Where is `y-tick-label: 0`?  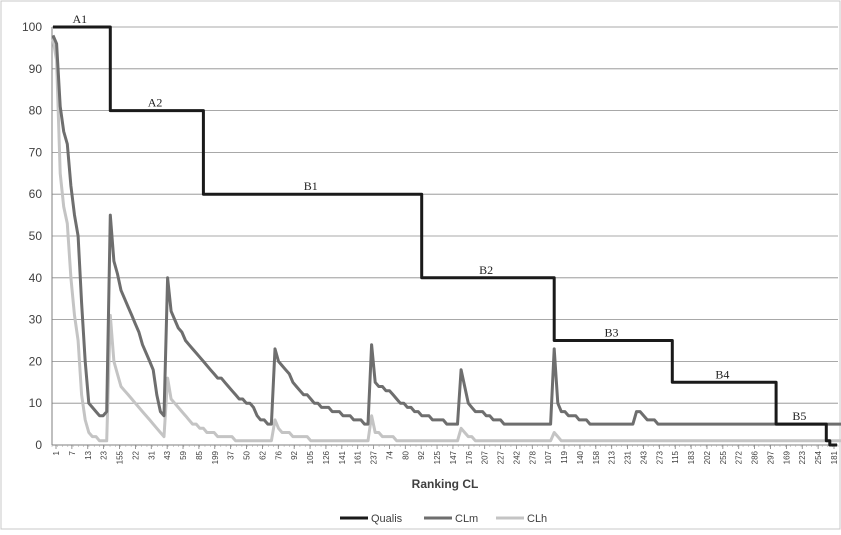
y-tick-label: 0 is located at coordinates (38, 445).